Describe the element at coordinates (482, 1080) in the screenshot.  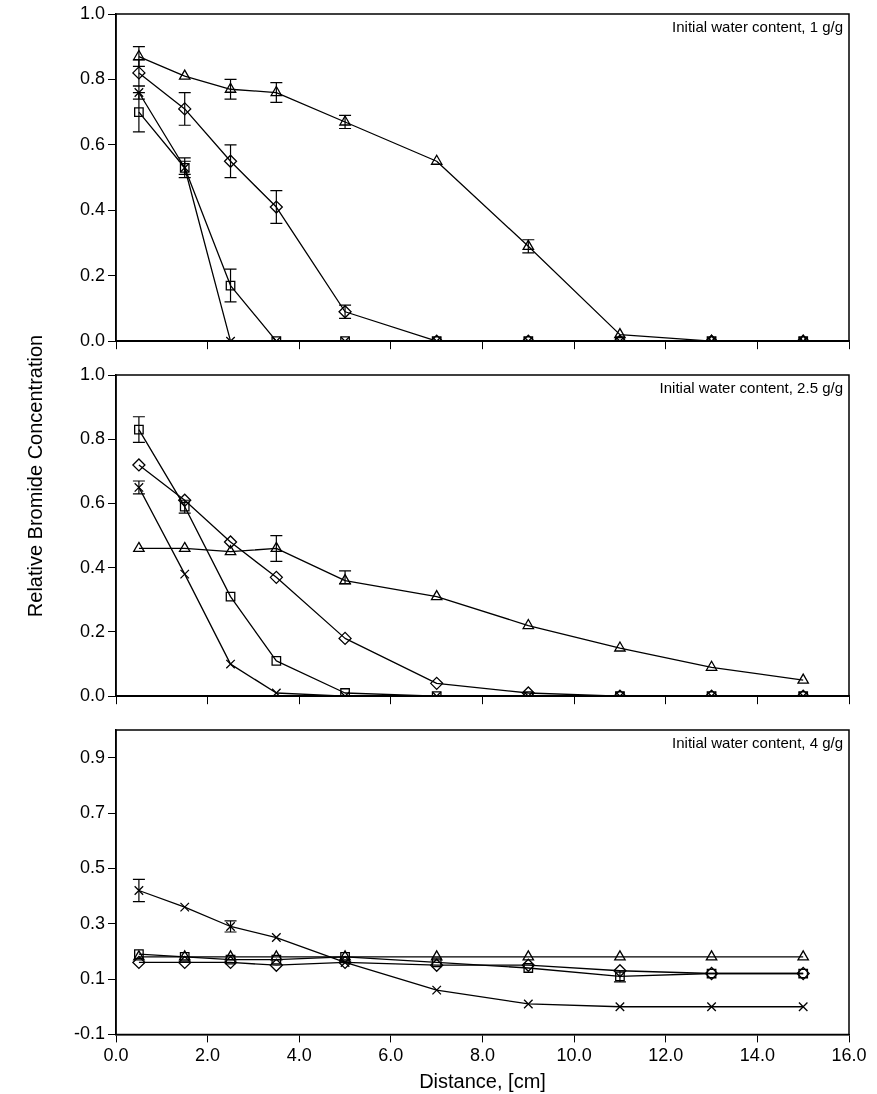
I see `x-axis-title: Distance, [cm]` at that location.